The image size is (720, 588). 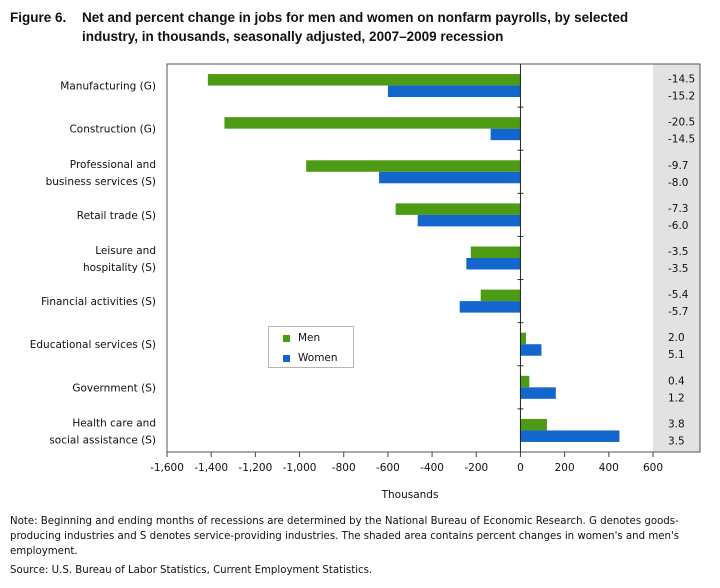 What do you see at coordinates (114, 388) in the screenshot?
I see `category-label: Government (S)` at bounding box center [114, 388].